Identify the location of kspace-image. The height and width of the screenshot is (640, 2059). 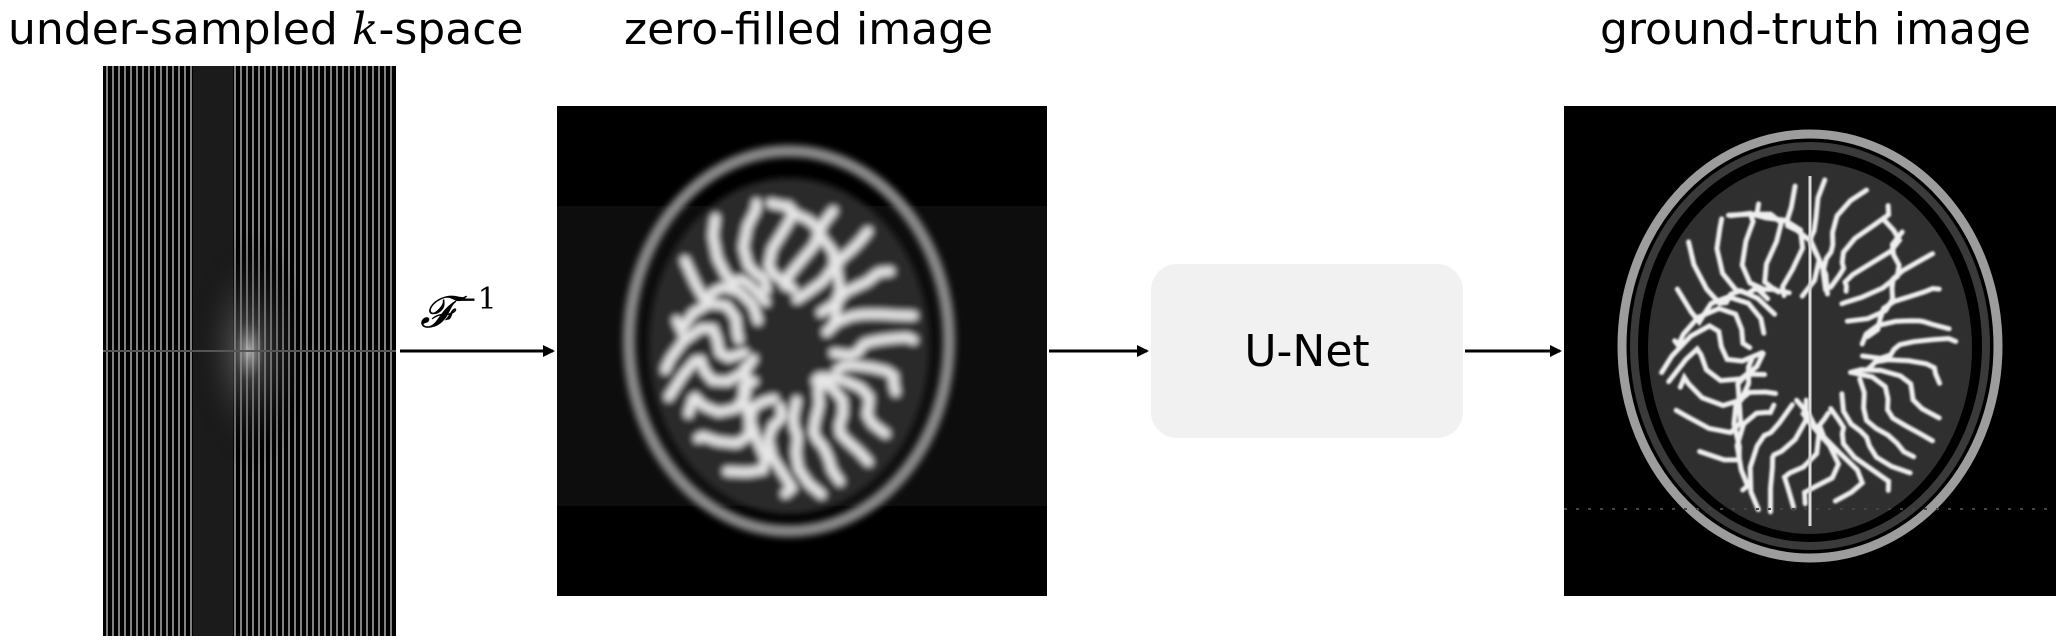
(249, 351).